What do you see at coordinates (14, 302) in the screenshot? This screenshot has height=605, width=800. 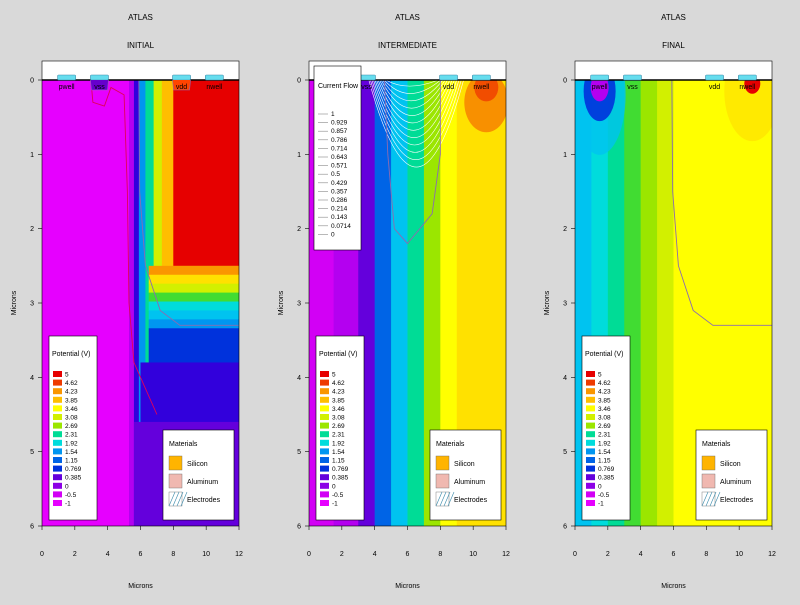 I see `y-axis-label: Microns` at bounding box center [14, 302].